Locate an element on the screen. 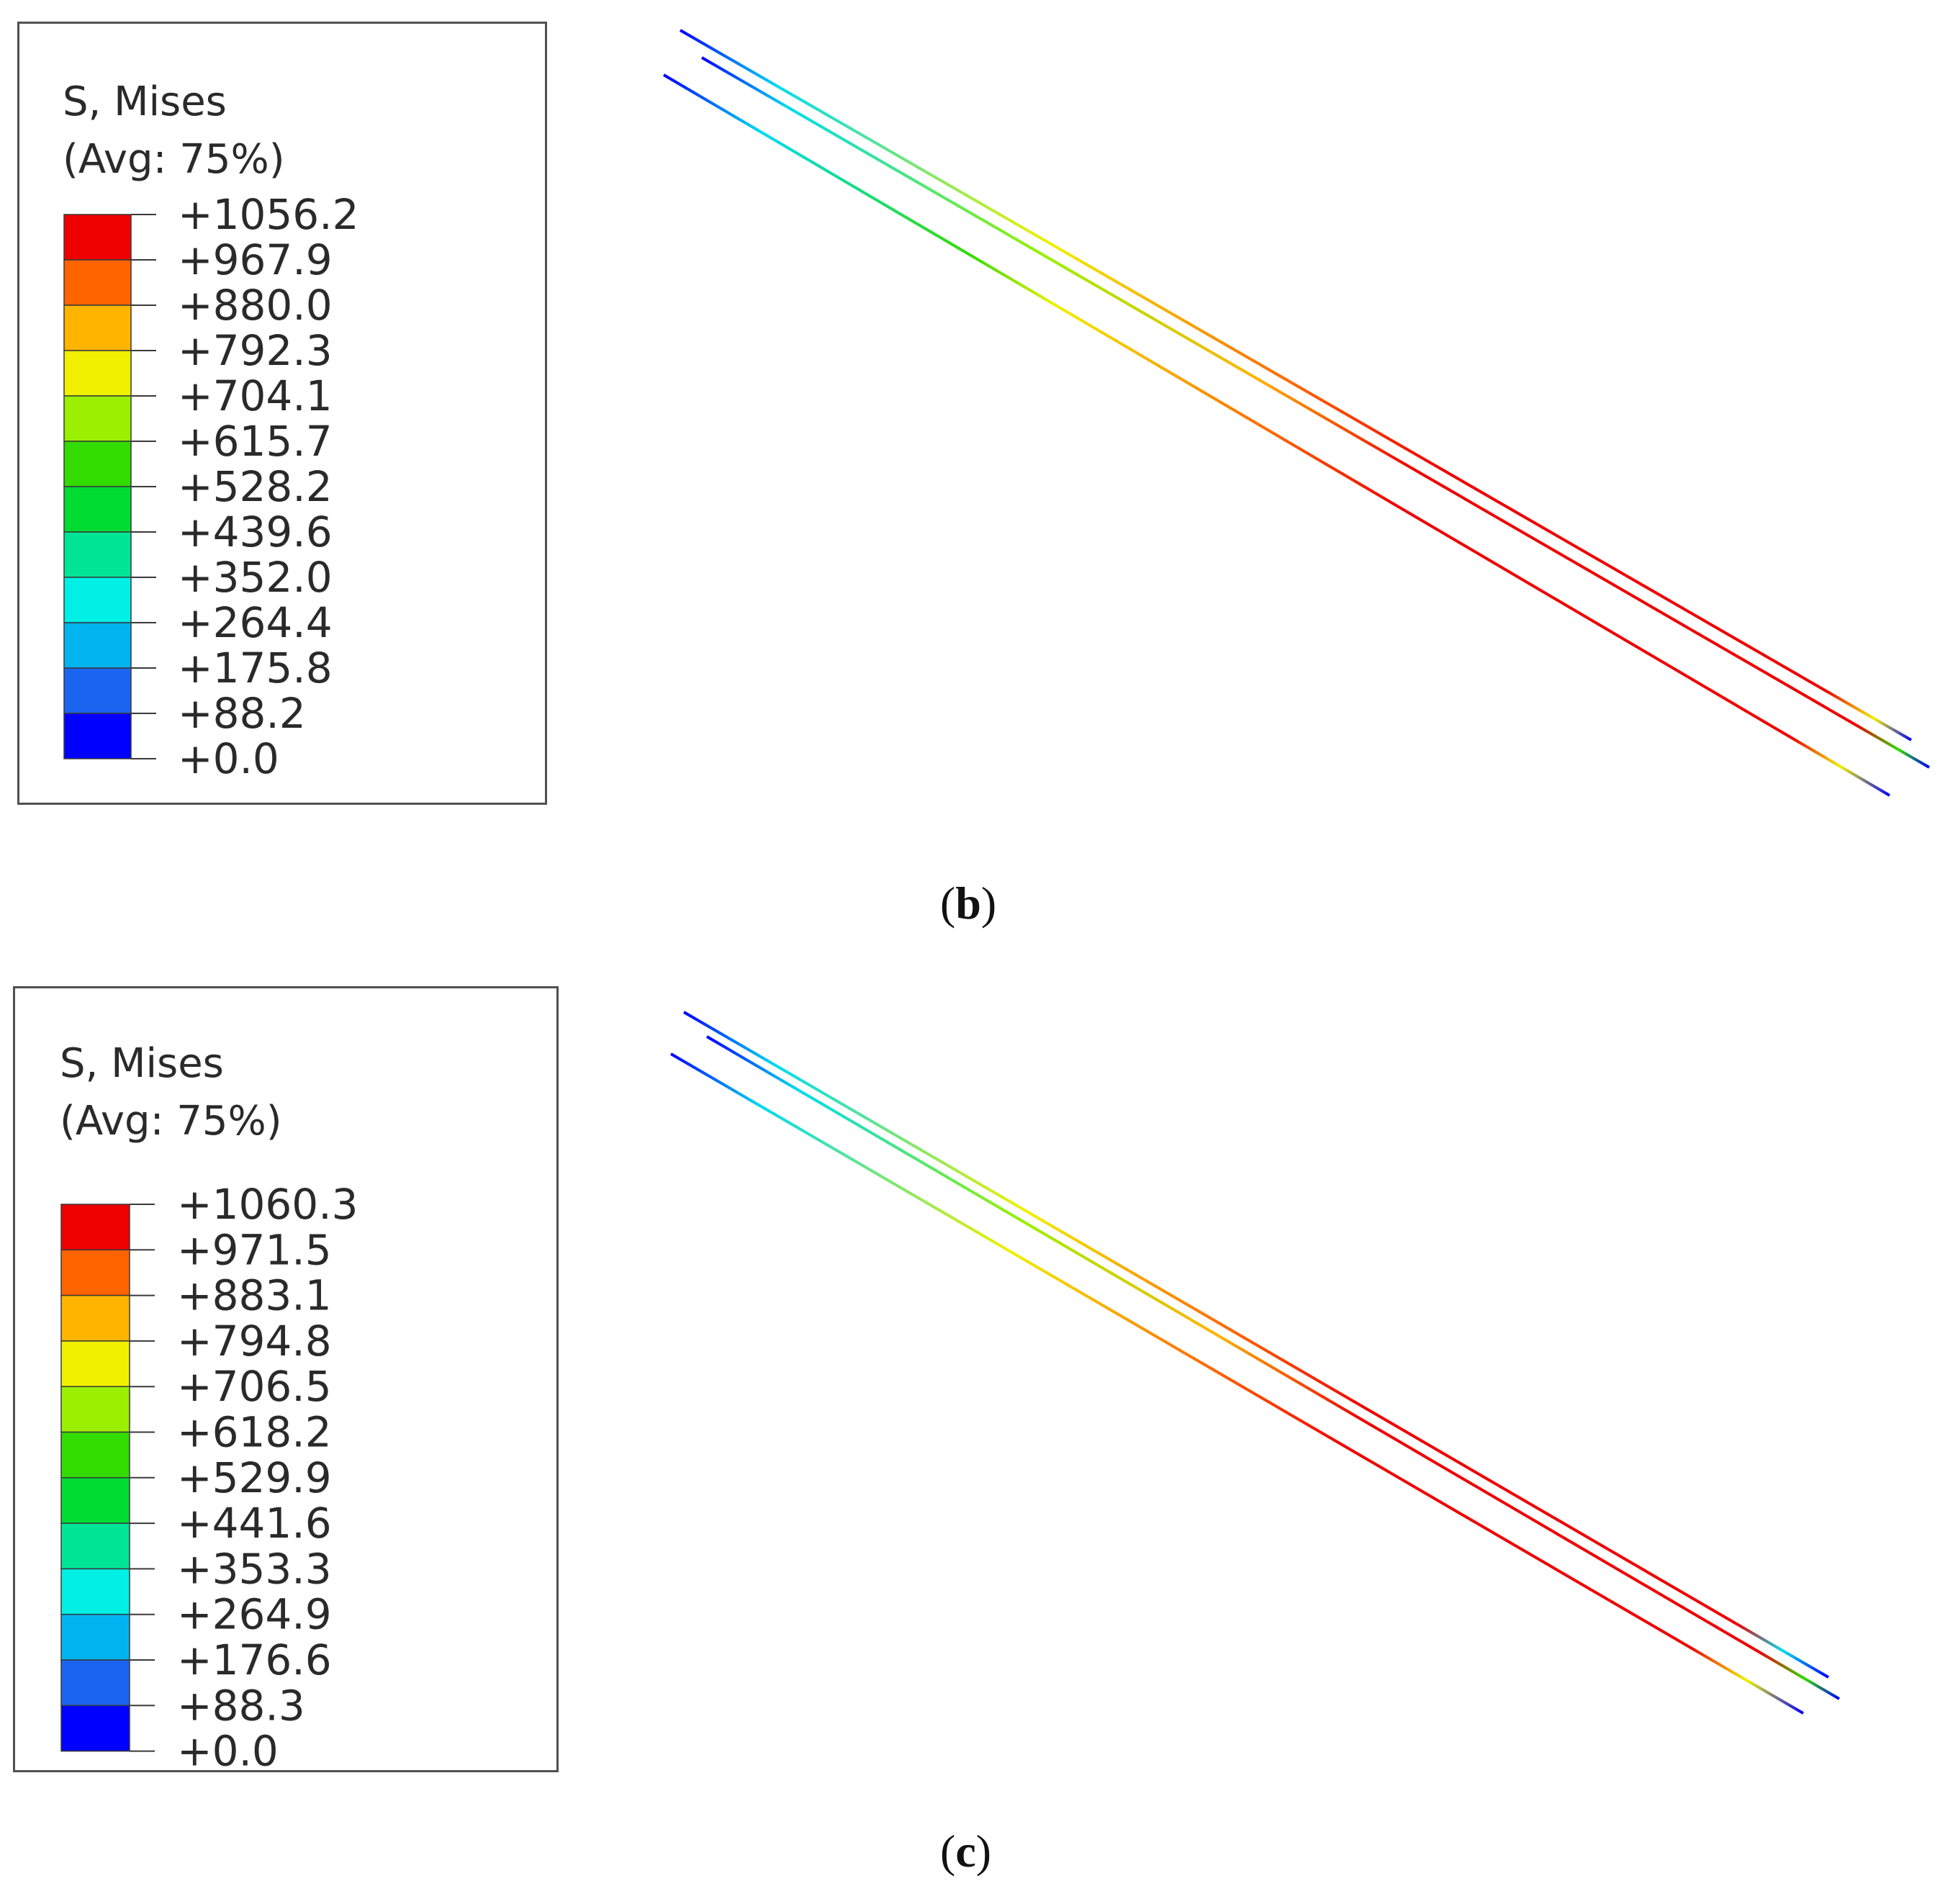 This screenshot has height=1904, width=1940. legend-value-label: +618.2 is located at coordinates (254, 1432).